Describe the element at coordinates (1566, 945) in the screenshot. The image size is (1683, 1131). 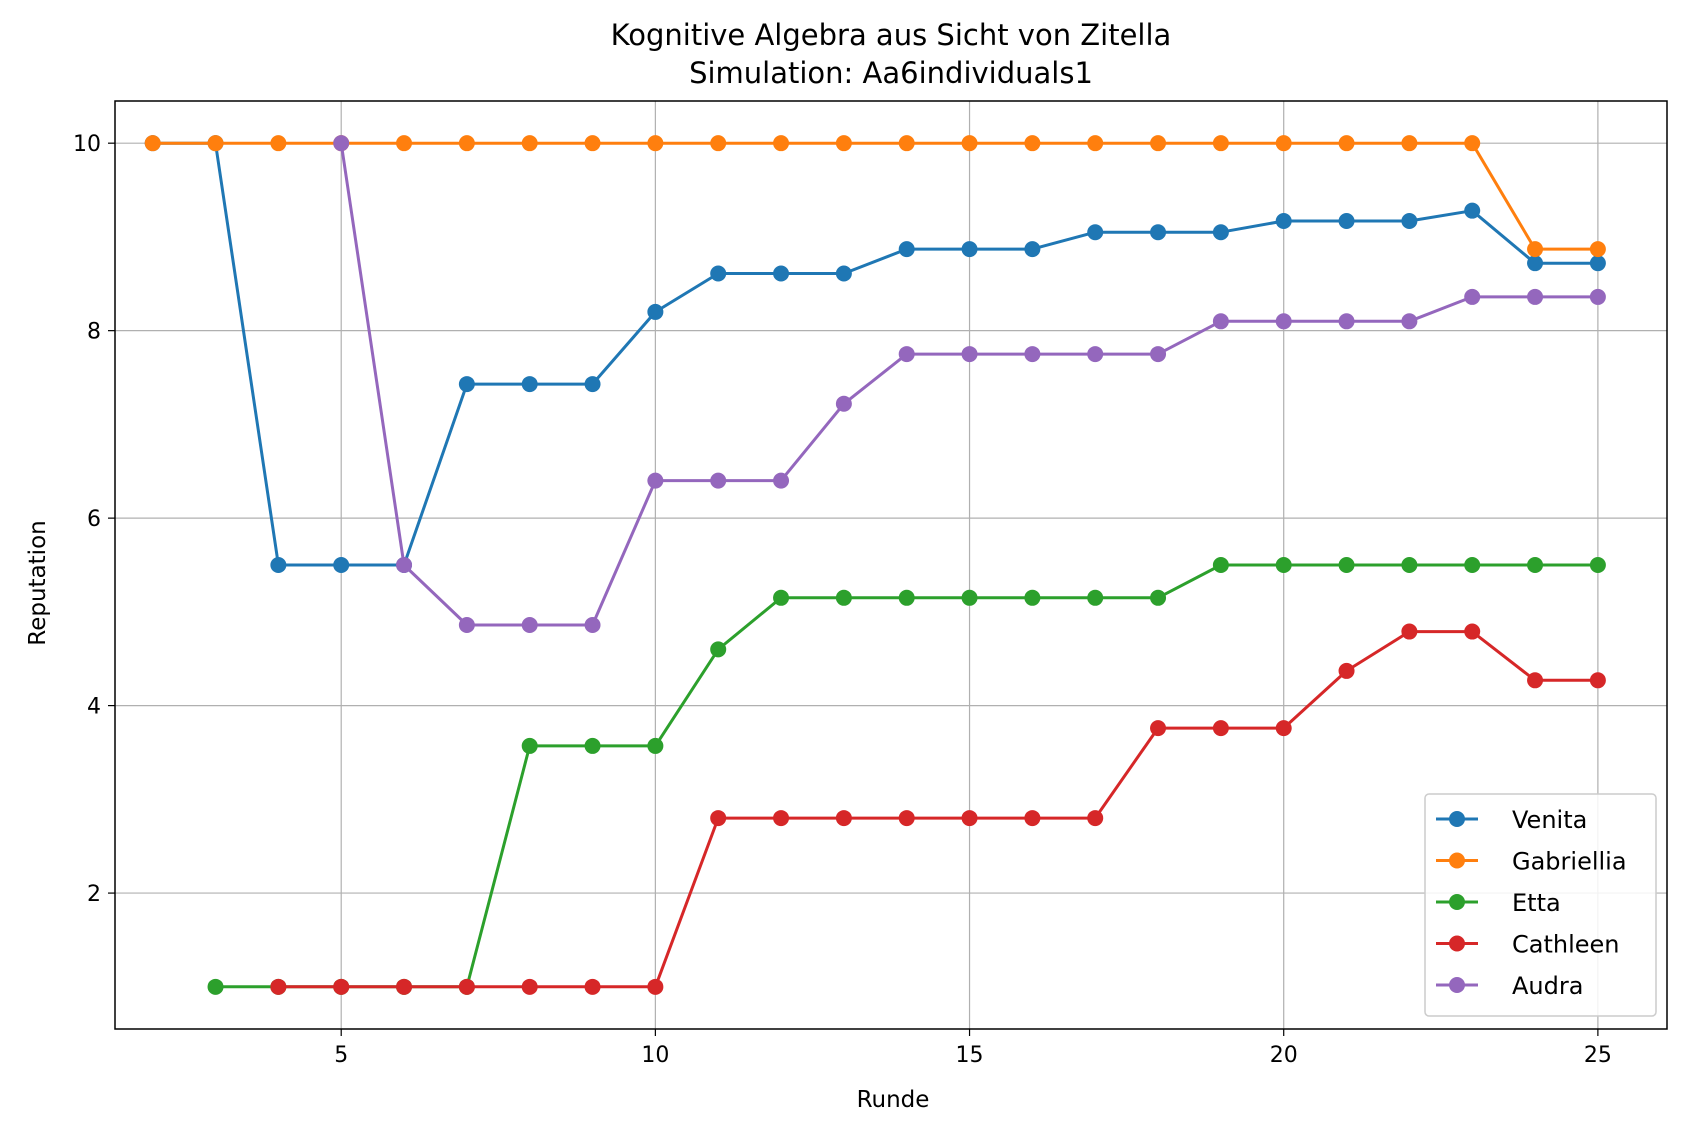
I see `legend-label-cathleen: Cathleen` at that location.